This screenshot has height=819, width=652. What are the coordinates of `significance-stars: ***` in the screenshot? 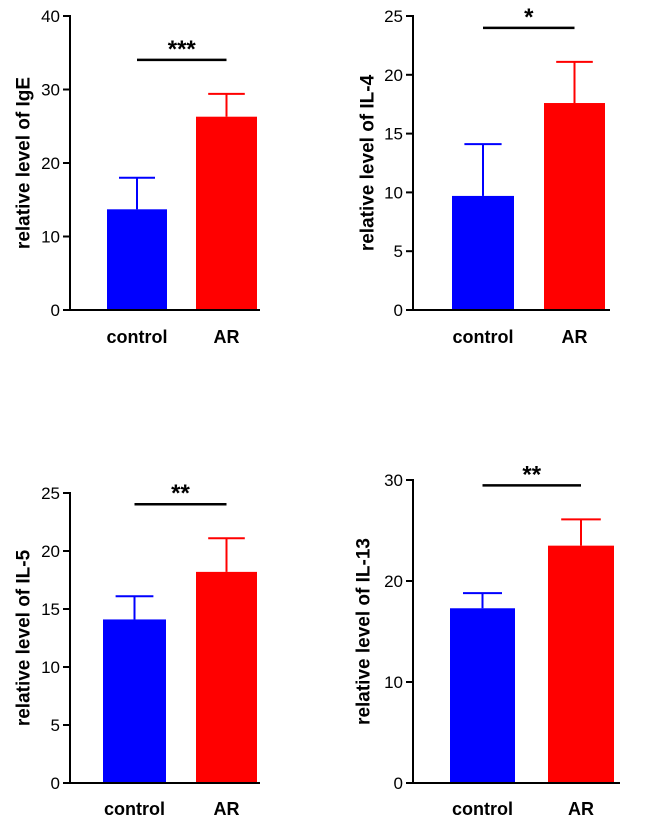 It's located at (182, 49).